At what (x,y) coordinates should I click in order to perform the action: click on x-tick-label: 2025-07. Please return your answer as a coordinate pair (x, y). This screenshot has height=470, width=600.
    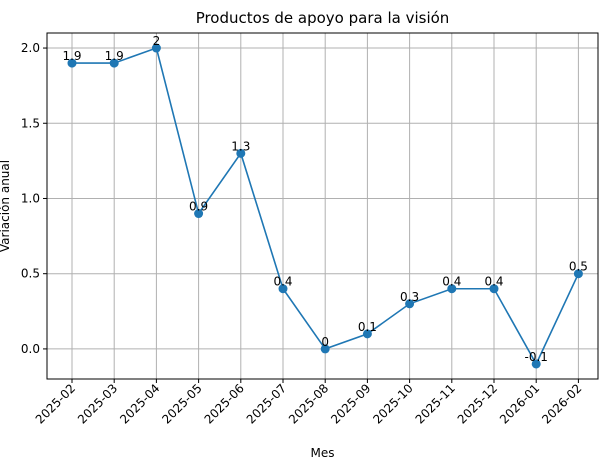
    Looking at the image, I should click on (266, 403).